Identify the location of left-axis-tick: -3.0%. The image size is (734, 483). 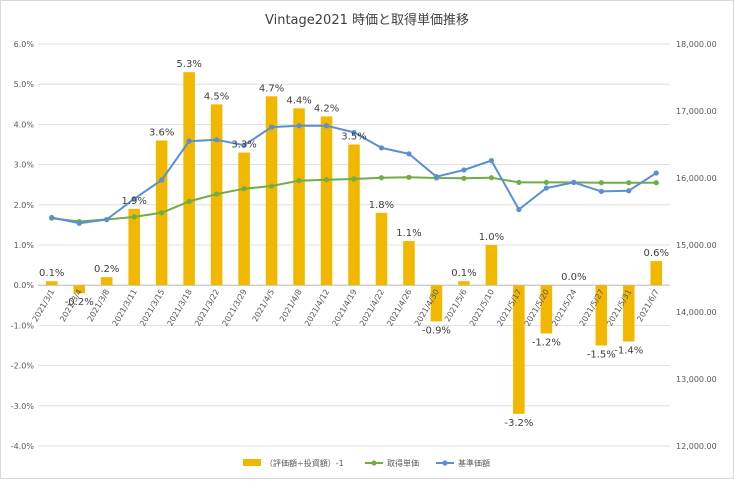
(23, 406).